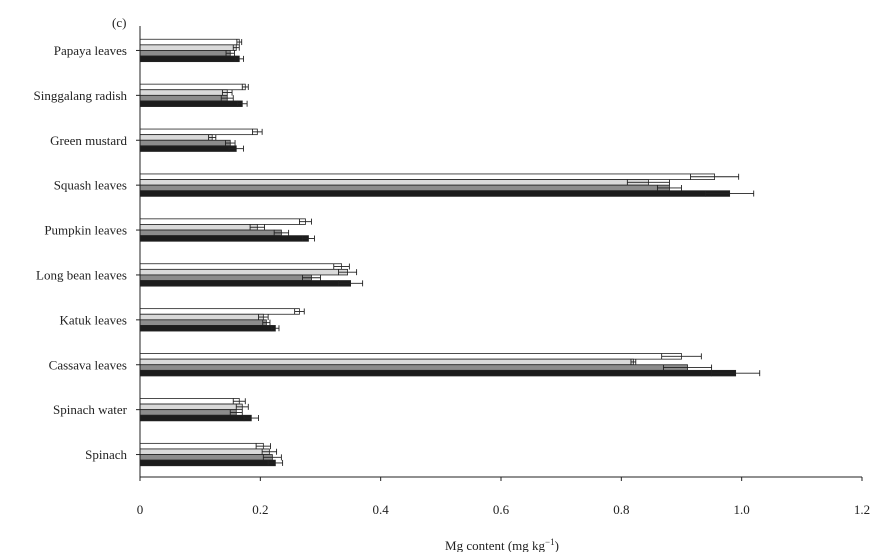 The width and height of the screenshot is (876, 552). I want to click on x-tick-label: 0.8, so click(621, 509).